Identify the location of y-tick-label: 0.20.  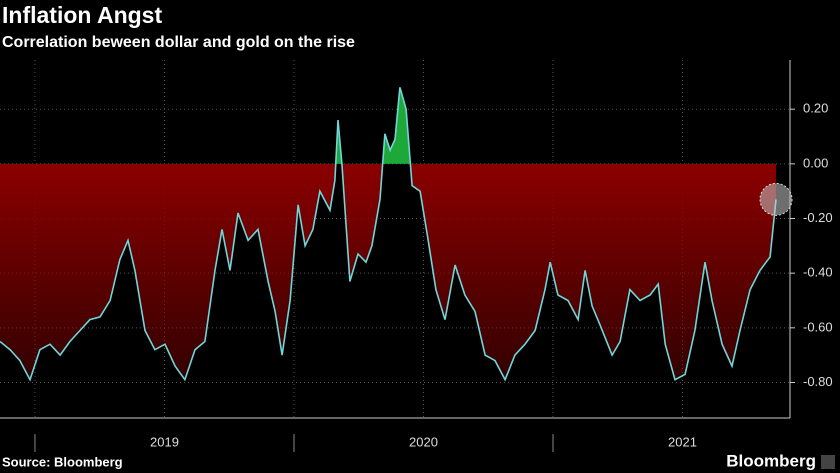
(815, 108).